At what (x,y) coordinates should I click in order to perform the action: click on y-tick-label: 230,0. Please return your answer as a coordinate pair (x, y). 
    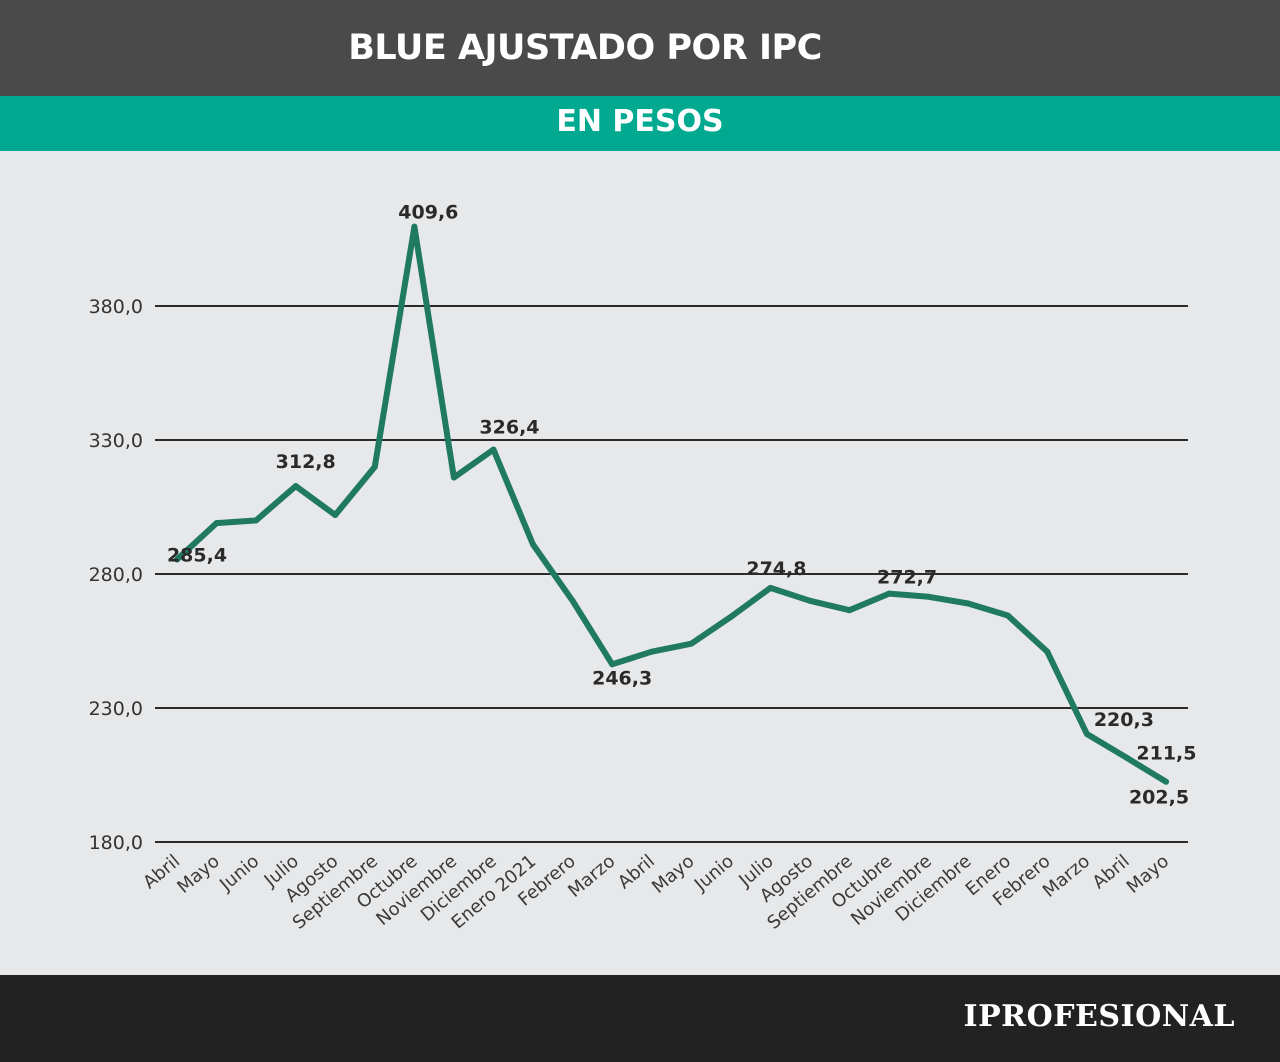
    Looking at the image, I should click on (116, 709).